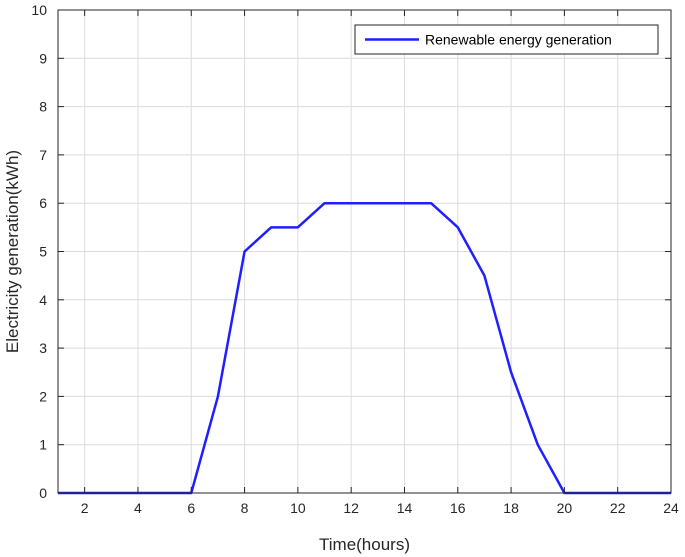  Describe the element at coordinates (43, 493) in the screenshot. I see `y-tick-label: 0` at that location.